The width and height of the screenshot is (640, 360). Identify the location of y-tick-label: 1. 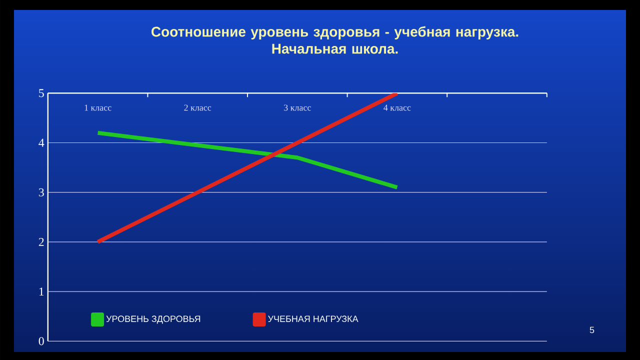
(41, 292).